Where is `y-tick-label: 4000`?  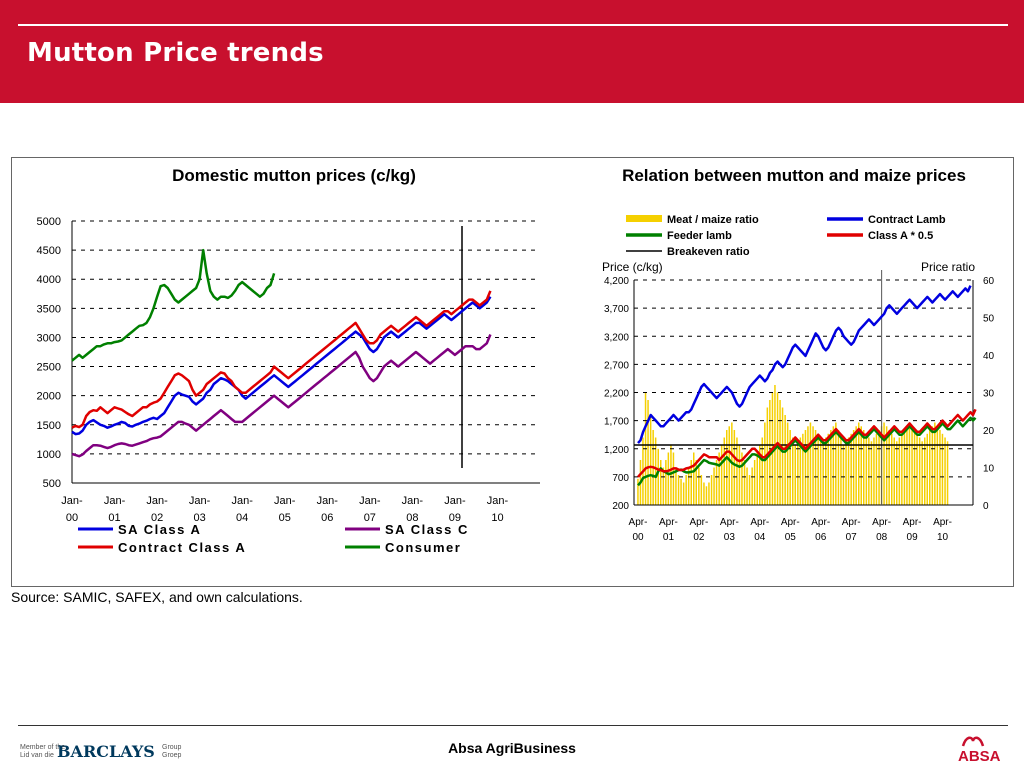
y-tick-label: 4000 is located at coordinates (49, 280).